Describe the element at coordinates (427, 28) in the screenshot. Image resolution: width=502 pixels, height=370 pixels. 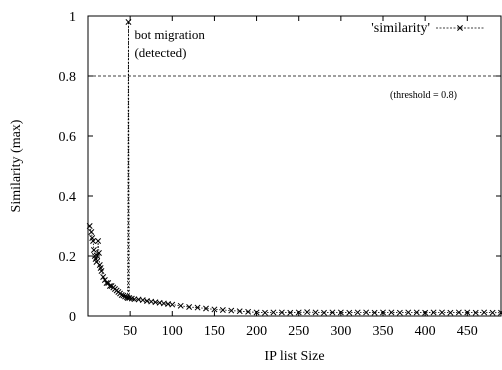
I see `legend: 'similarity'` at that location.